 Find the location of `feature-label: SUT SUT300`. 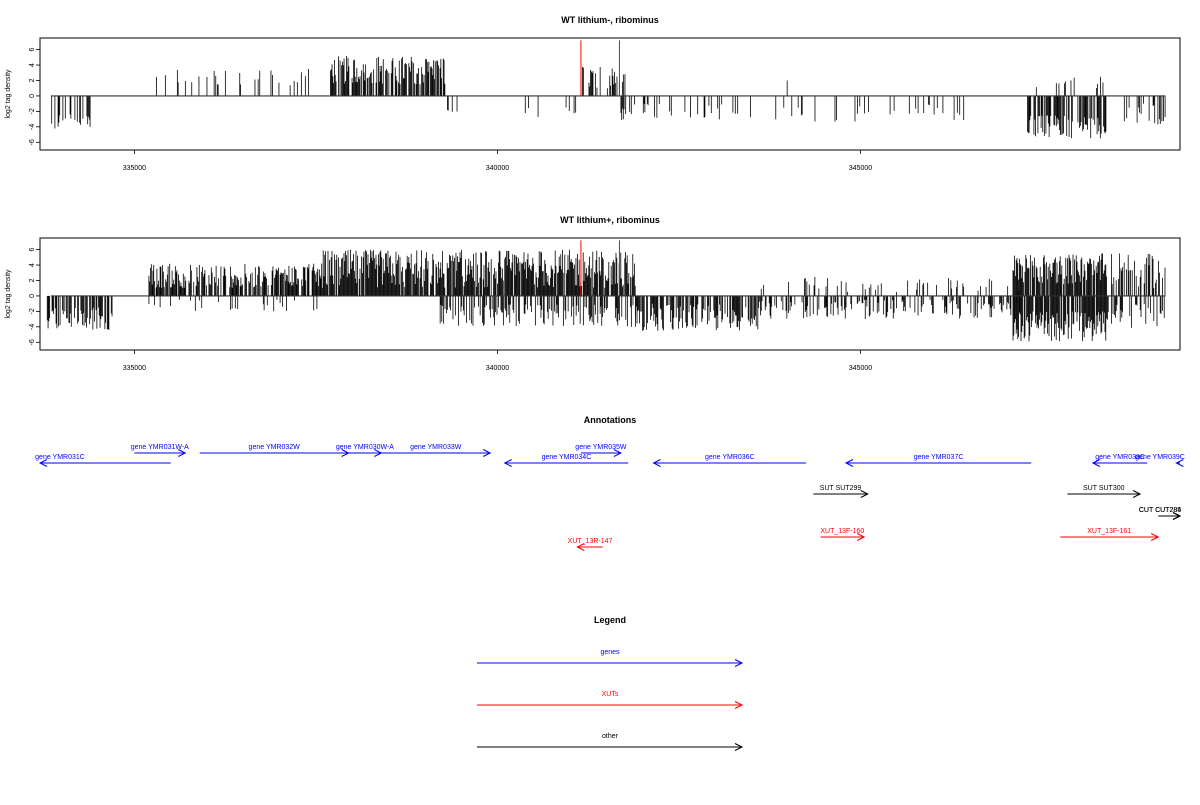

feature-label: SUT SUT300 is located at coordinates (1104, 488).